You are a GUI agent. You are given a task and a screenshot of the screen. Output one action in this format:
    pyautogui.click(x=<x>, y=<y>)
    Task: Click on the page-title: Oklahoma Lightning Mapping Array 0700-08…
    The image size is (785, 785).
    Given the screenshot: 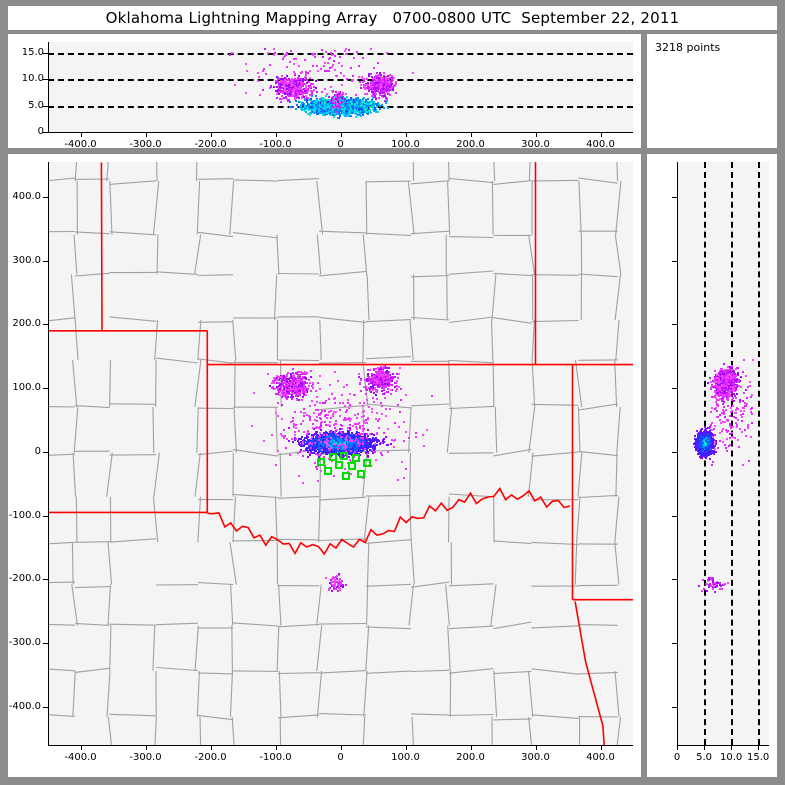 What is the action you would take?
    pyautogui.click(x=393, y=18)
    